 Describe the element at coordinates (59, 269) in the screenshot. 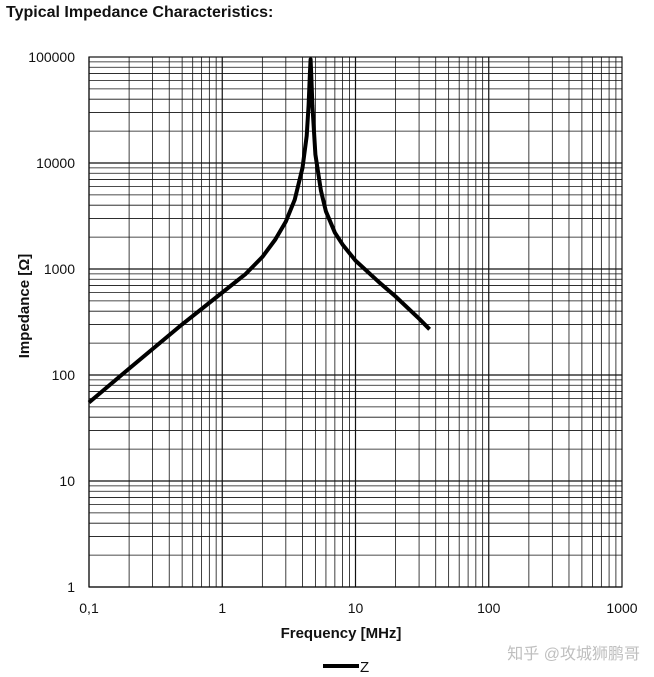

I see `y-tick-label: 1000` at that location.